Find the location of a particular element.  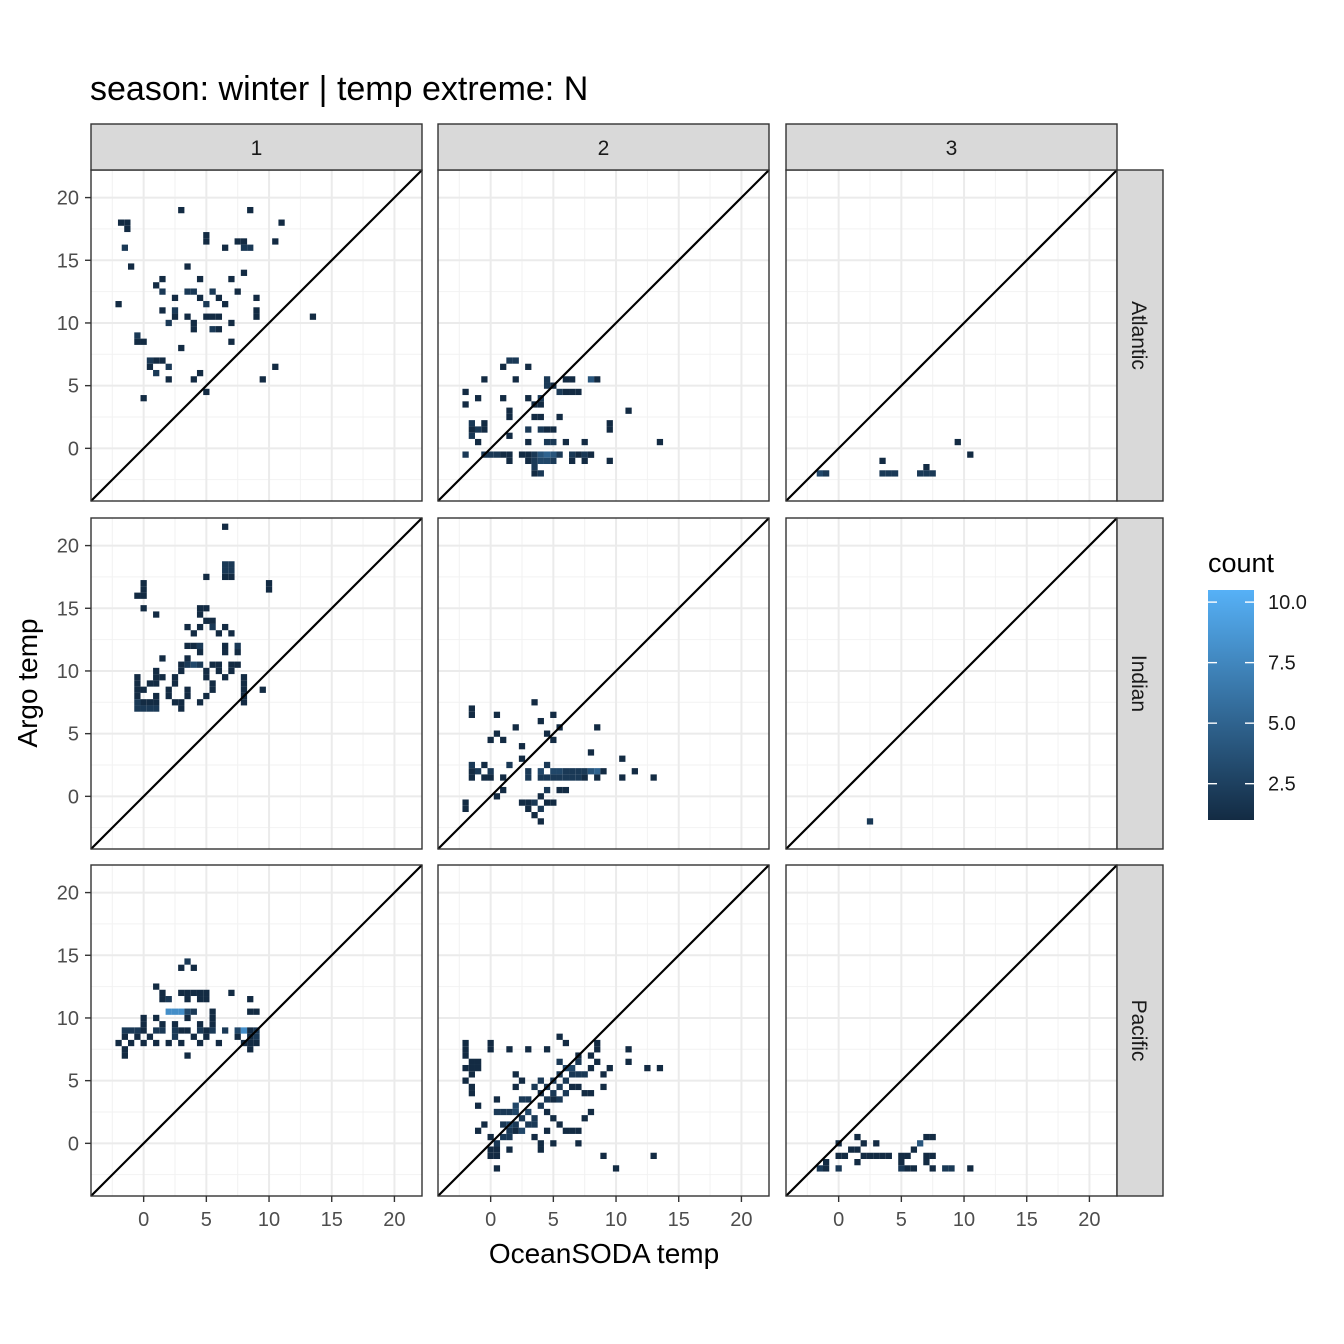

y-tick-label: 5 is located at coordinates (73, 387).